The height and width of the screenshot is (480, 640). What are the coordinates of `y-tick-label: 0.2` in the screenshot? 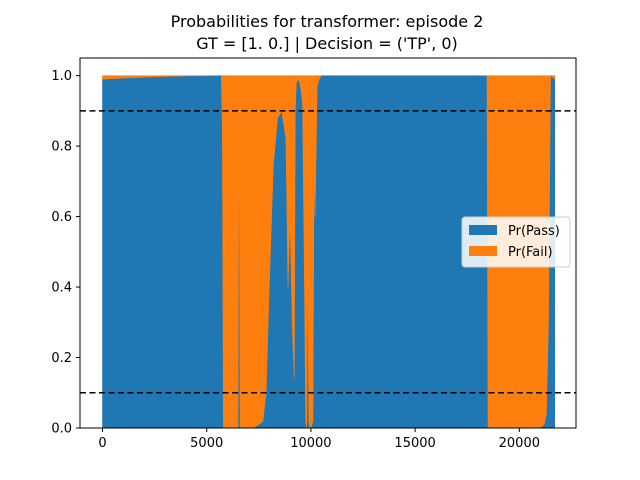 It's located at (61, 358).